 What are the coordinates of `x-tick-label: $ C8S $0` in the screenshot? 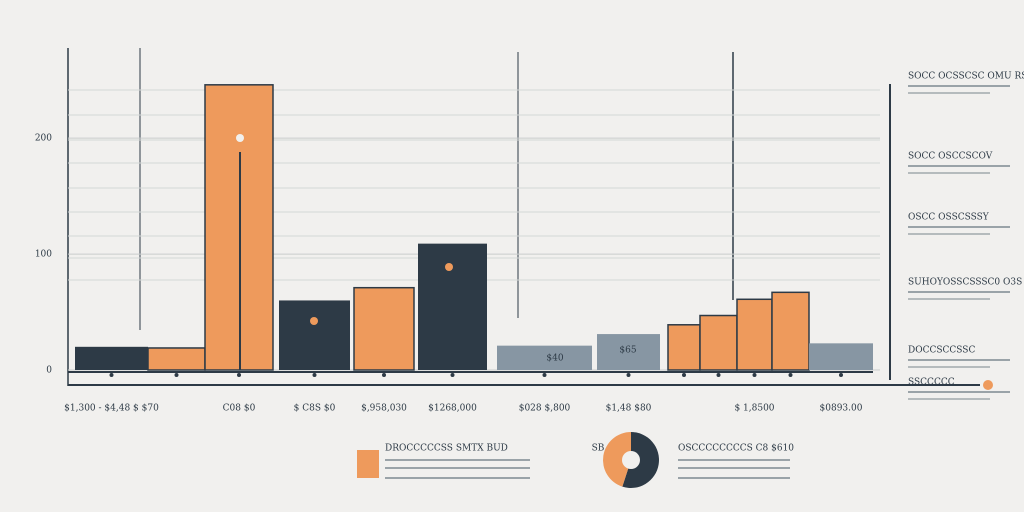 It's located at (315, 409).